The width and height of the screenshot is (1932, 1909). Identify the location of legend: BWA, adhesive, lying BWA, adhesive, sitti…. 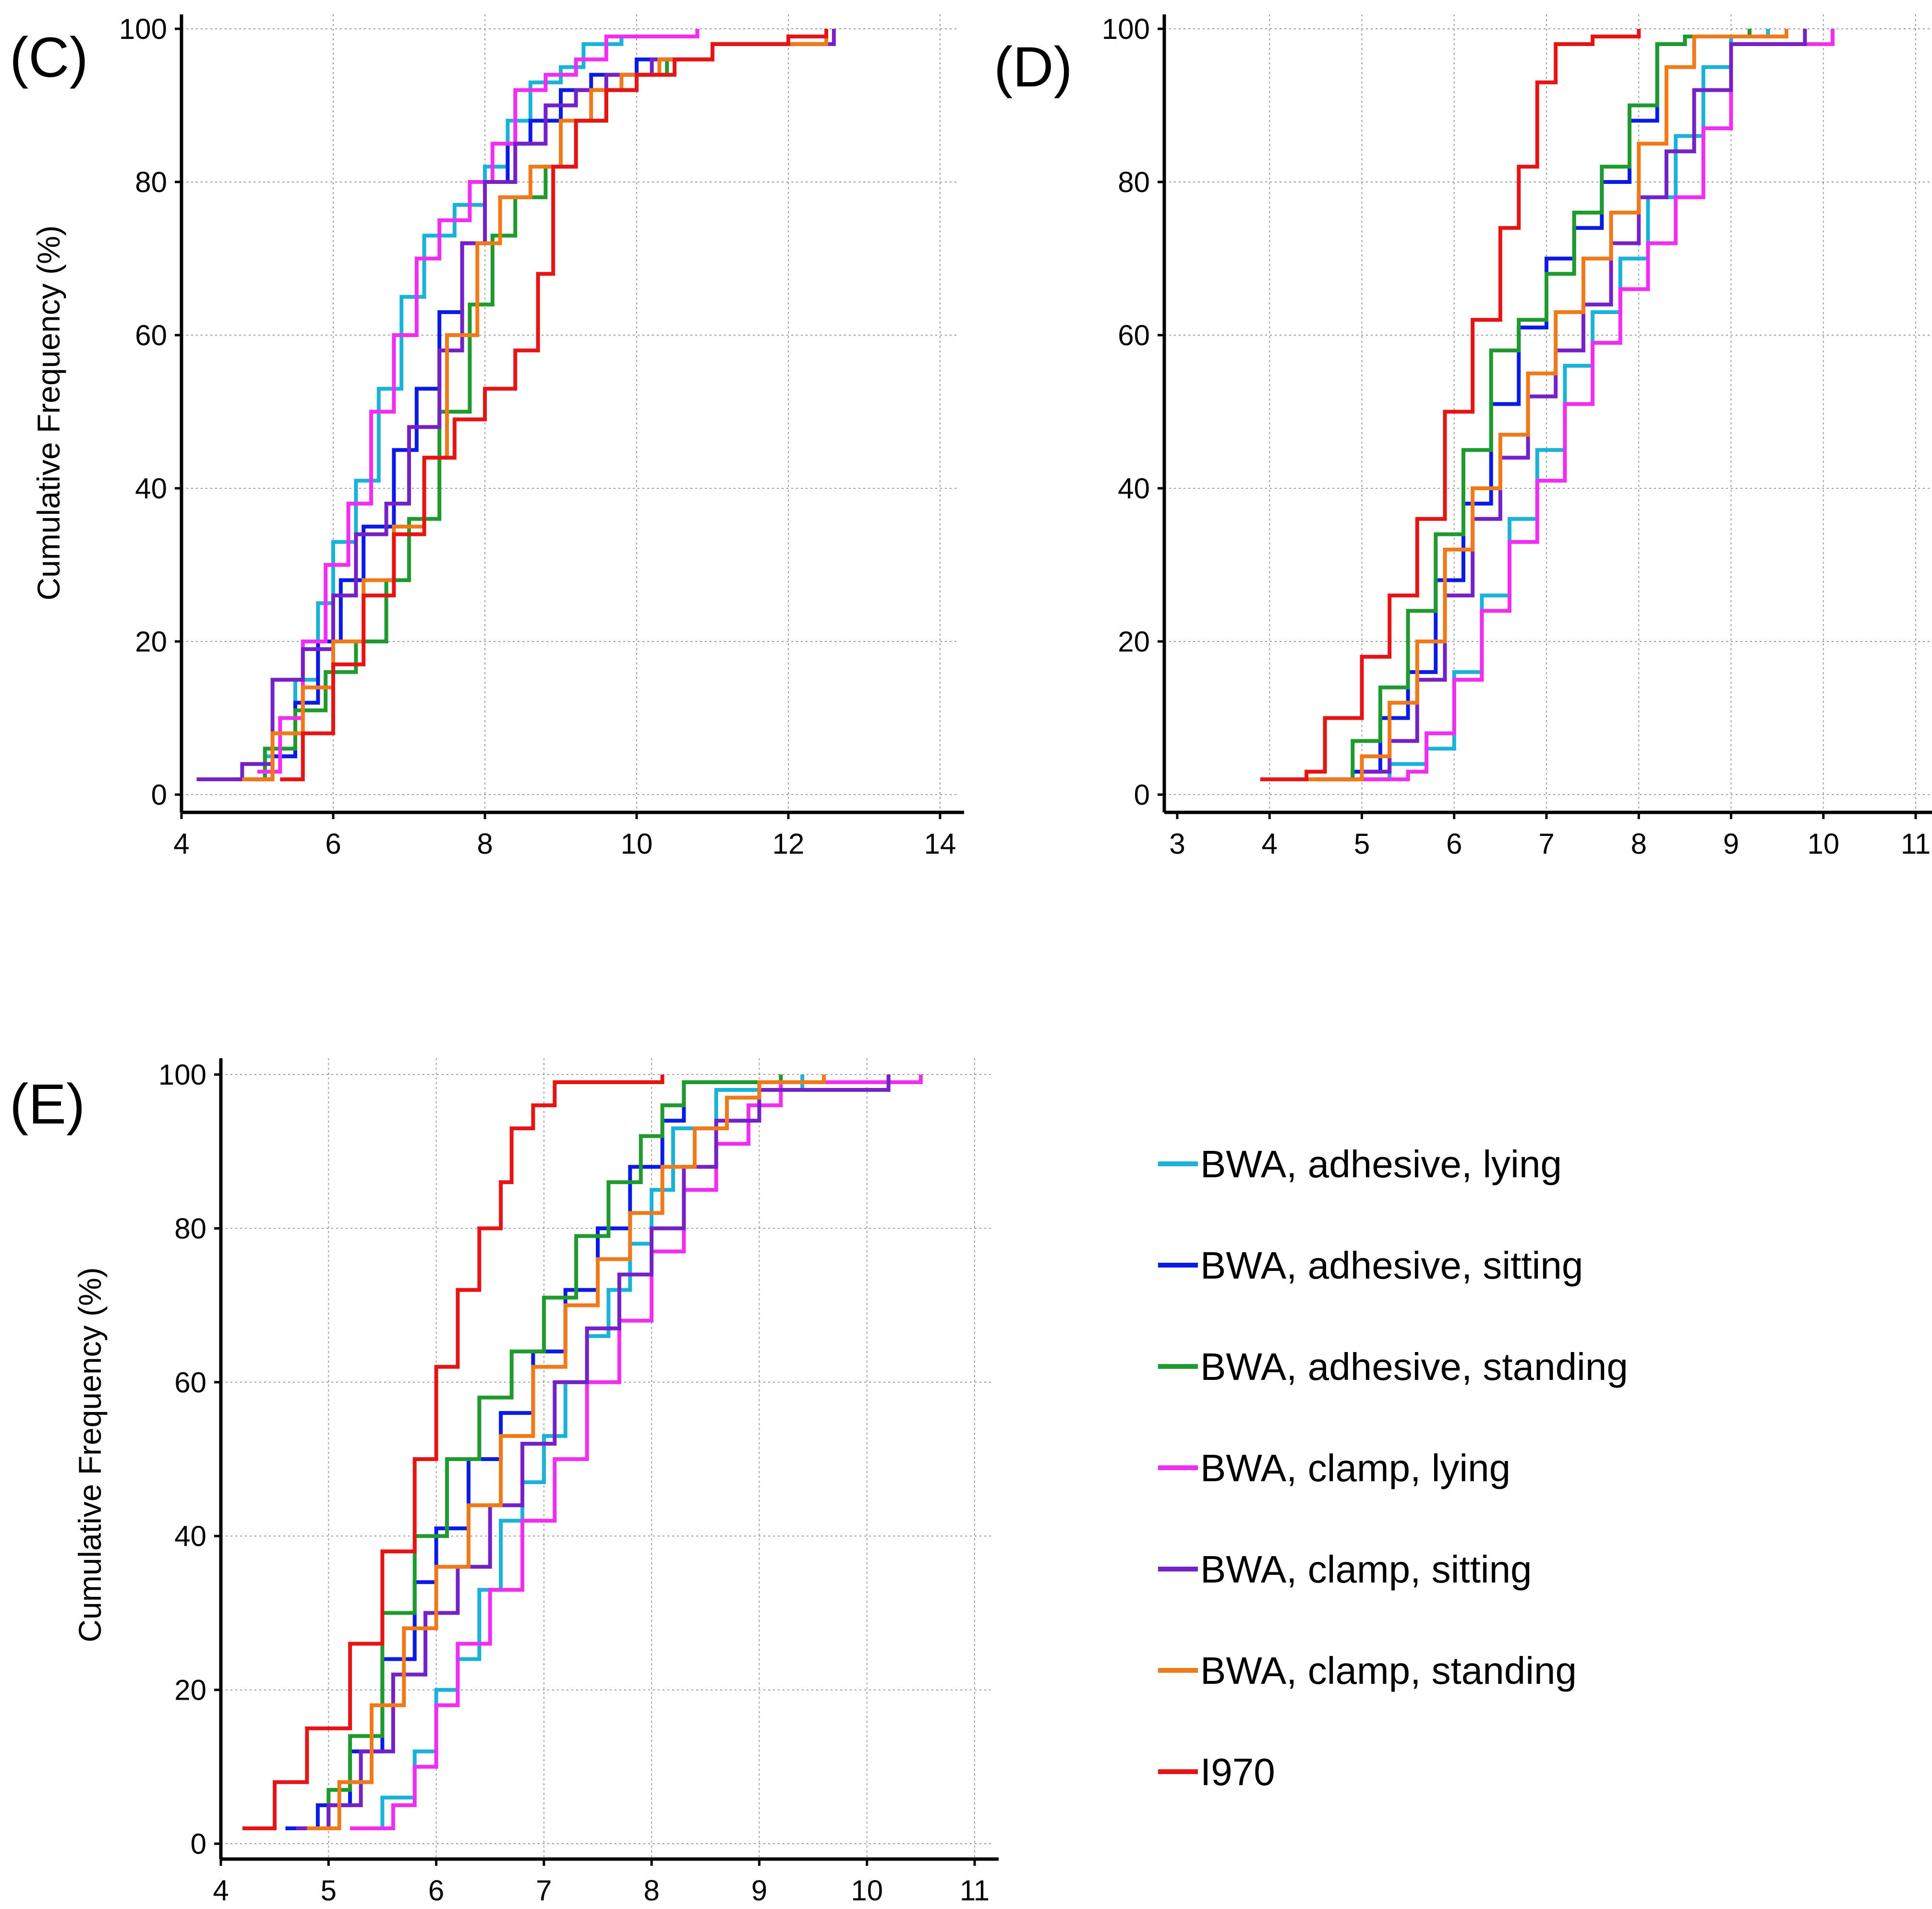
(1393, 1468).